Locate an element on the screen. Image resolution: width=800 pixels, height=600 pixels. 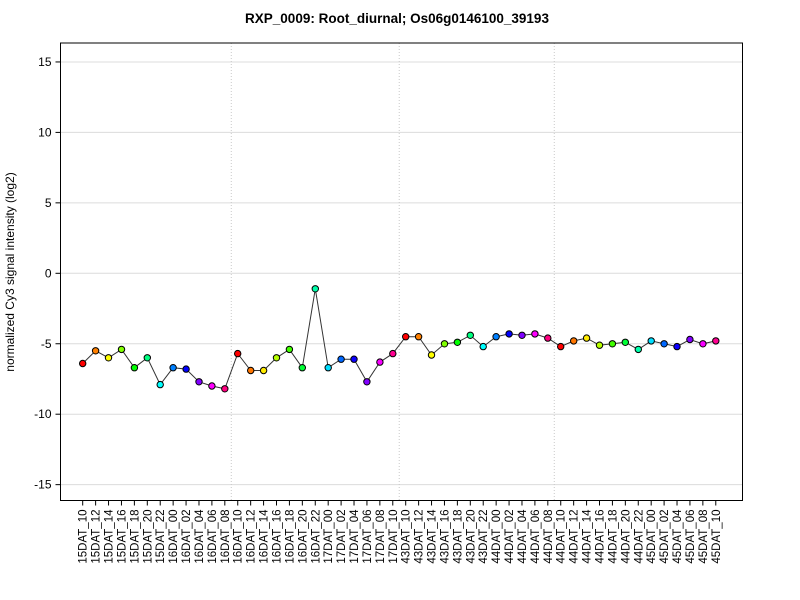
x-tick-label: 45DAT_06 is located at coordinates (691, 537).